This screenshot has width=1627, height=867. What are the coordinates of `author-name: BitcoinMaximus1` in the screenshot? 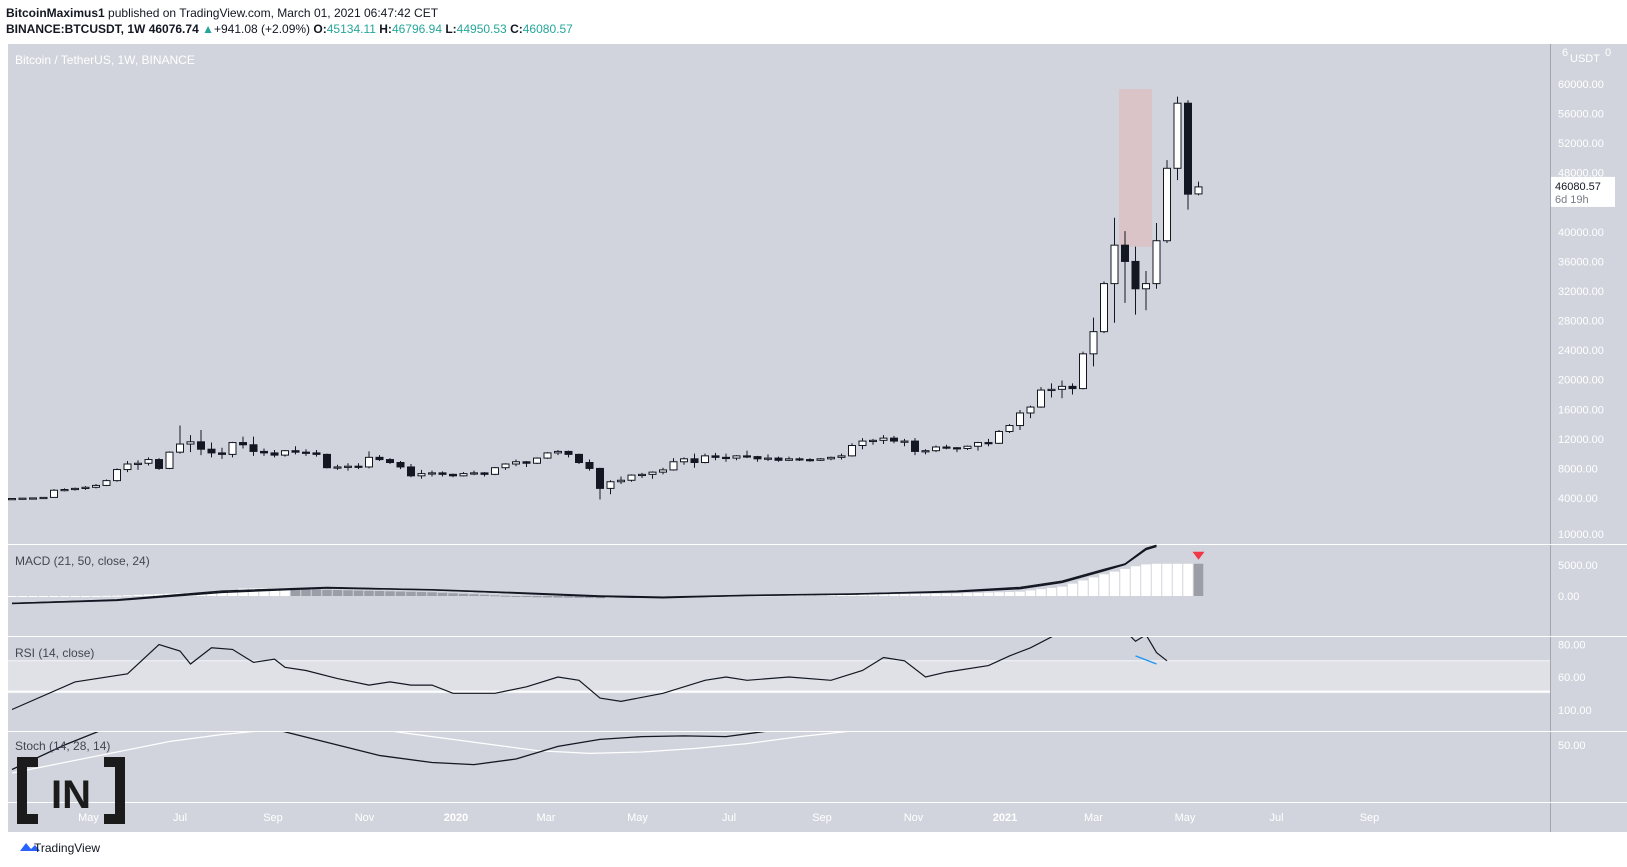 It's located at (55, 13).